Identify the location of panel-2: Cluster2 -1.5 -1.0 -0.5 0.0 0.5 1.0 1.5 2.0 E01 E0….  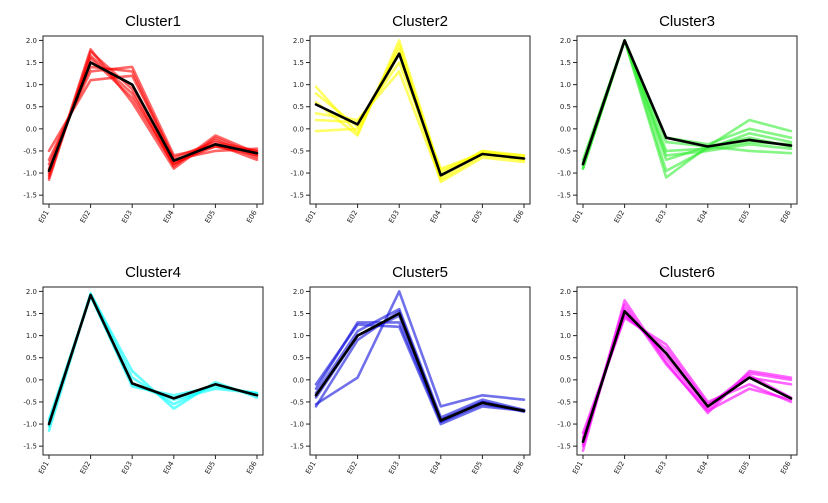
(410, 119).